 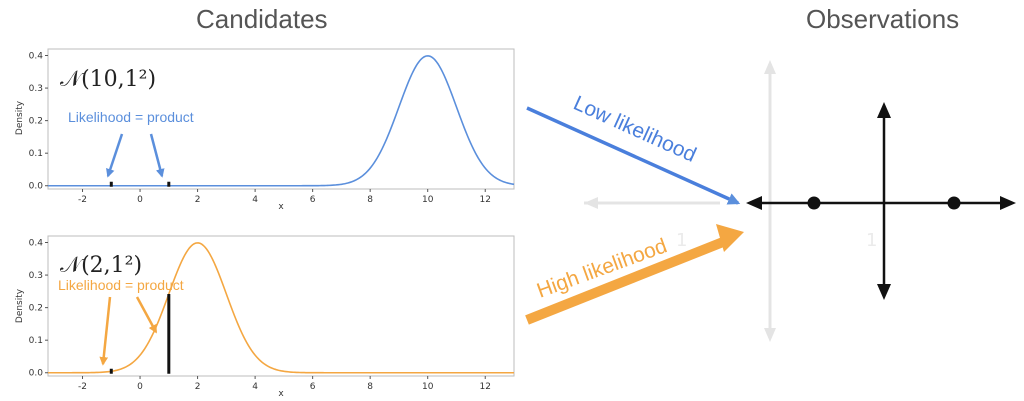 What do you see at coordinates (1008, 203) in the screenshot?
I see `arrow-right-icon` at bounding box center [1008, 203].